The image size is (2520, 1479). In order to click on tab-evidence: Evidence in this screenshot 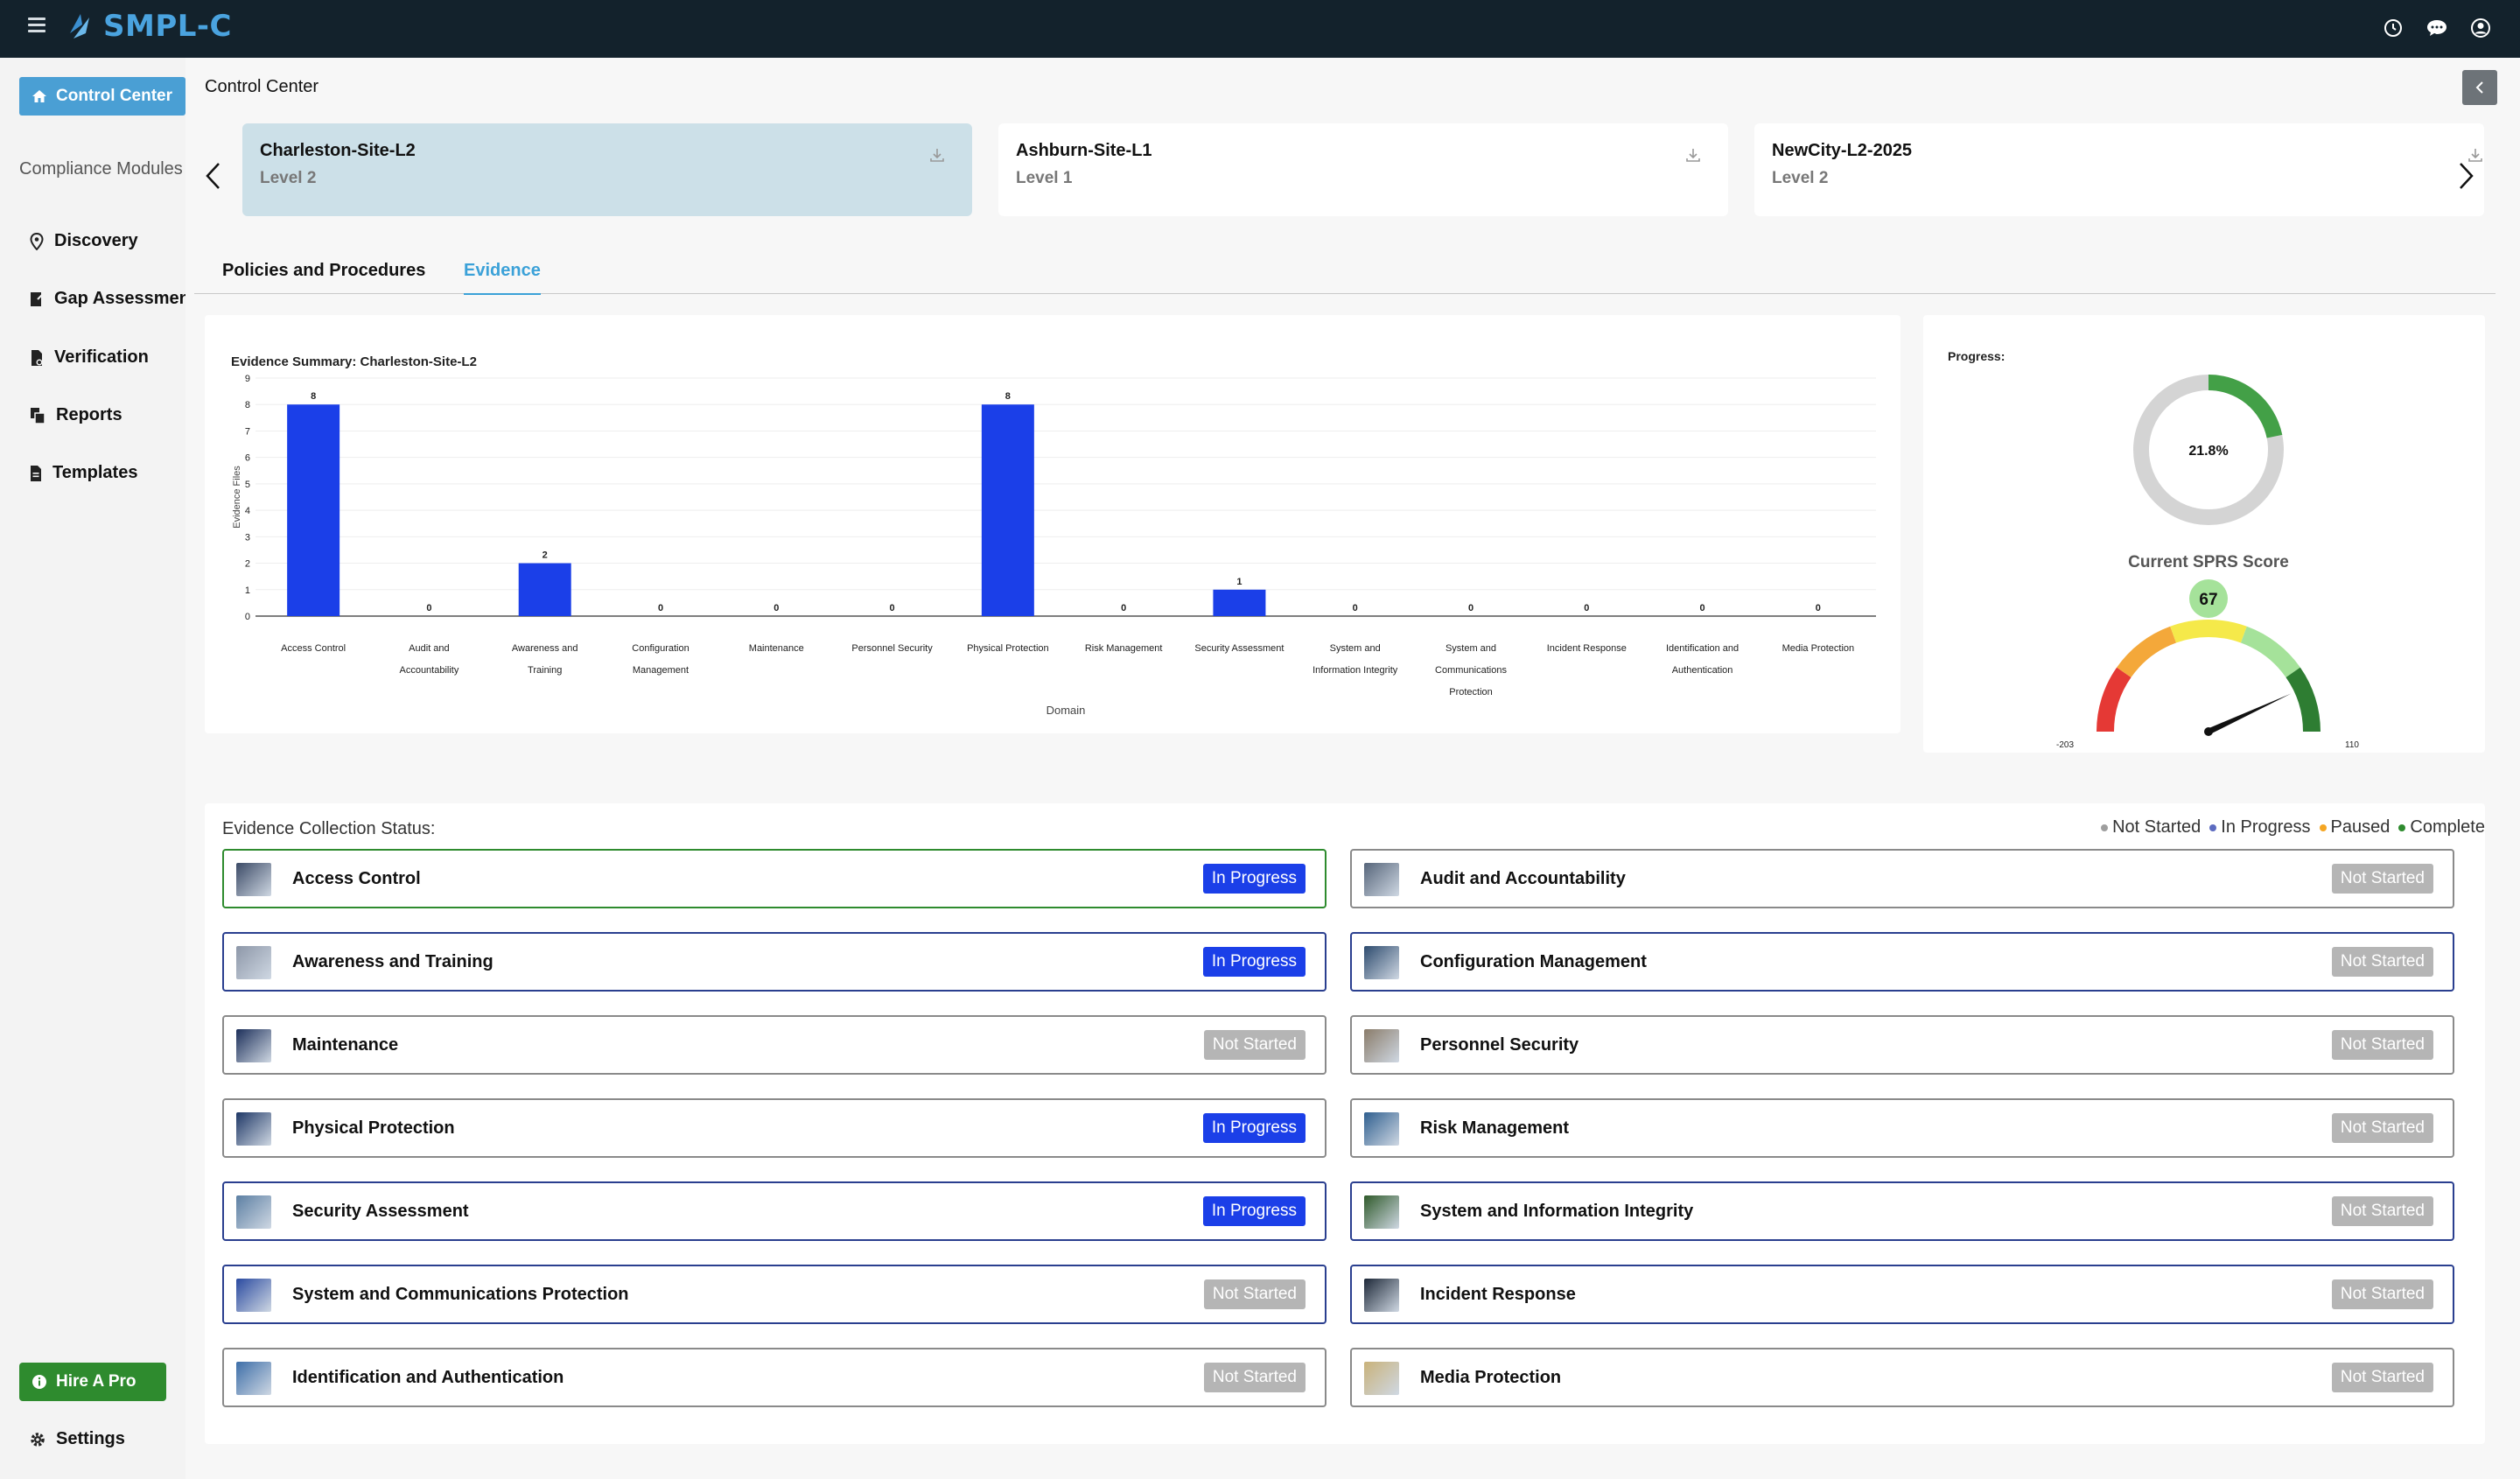, I will do `click(502, 278)`.